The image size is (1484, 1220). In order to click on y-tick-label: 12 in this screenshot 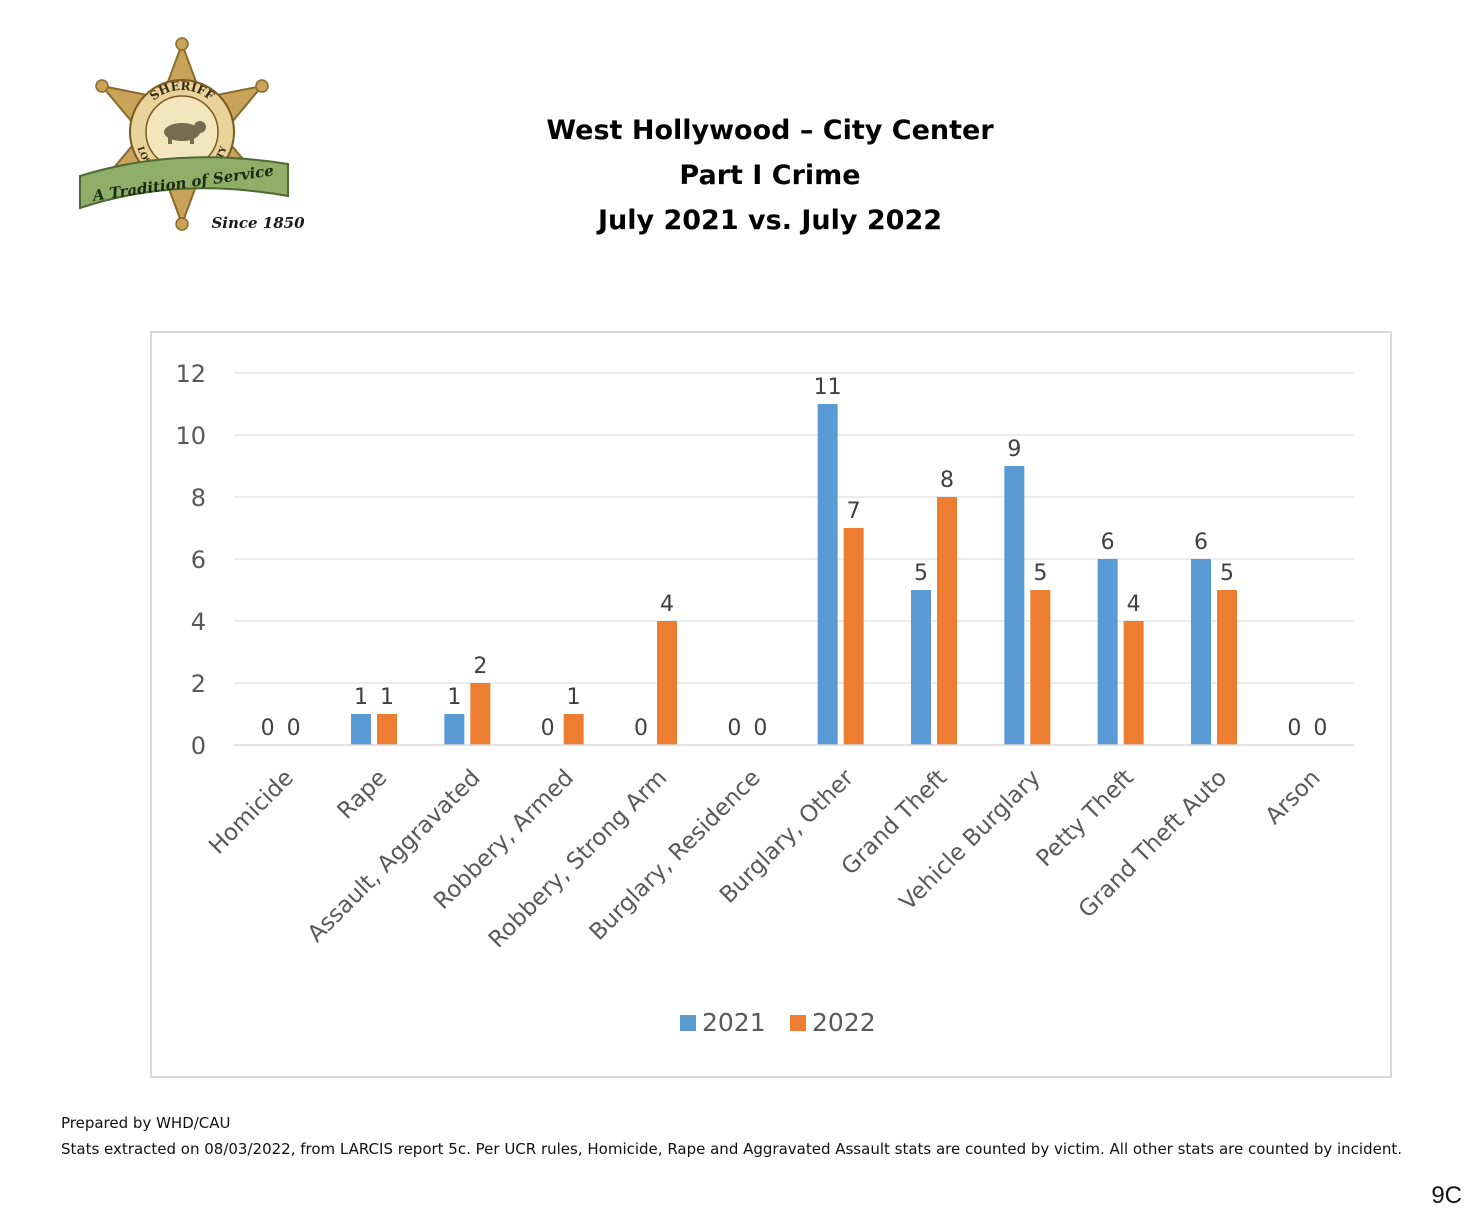, I will do `click(190, 374)`.